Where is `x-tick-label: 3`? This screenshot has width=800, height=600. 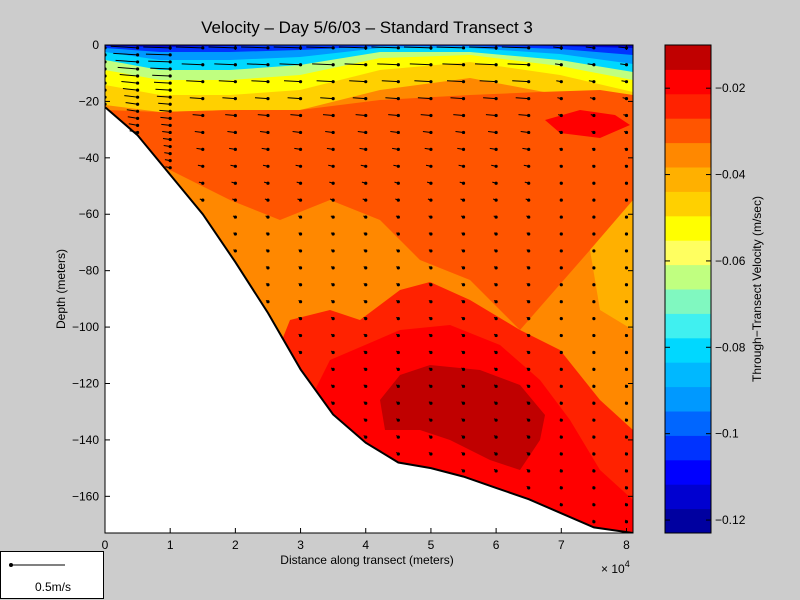
x-tick-label: 3 is located at coordinates (300, 545).